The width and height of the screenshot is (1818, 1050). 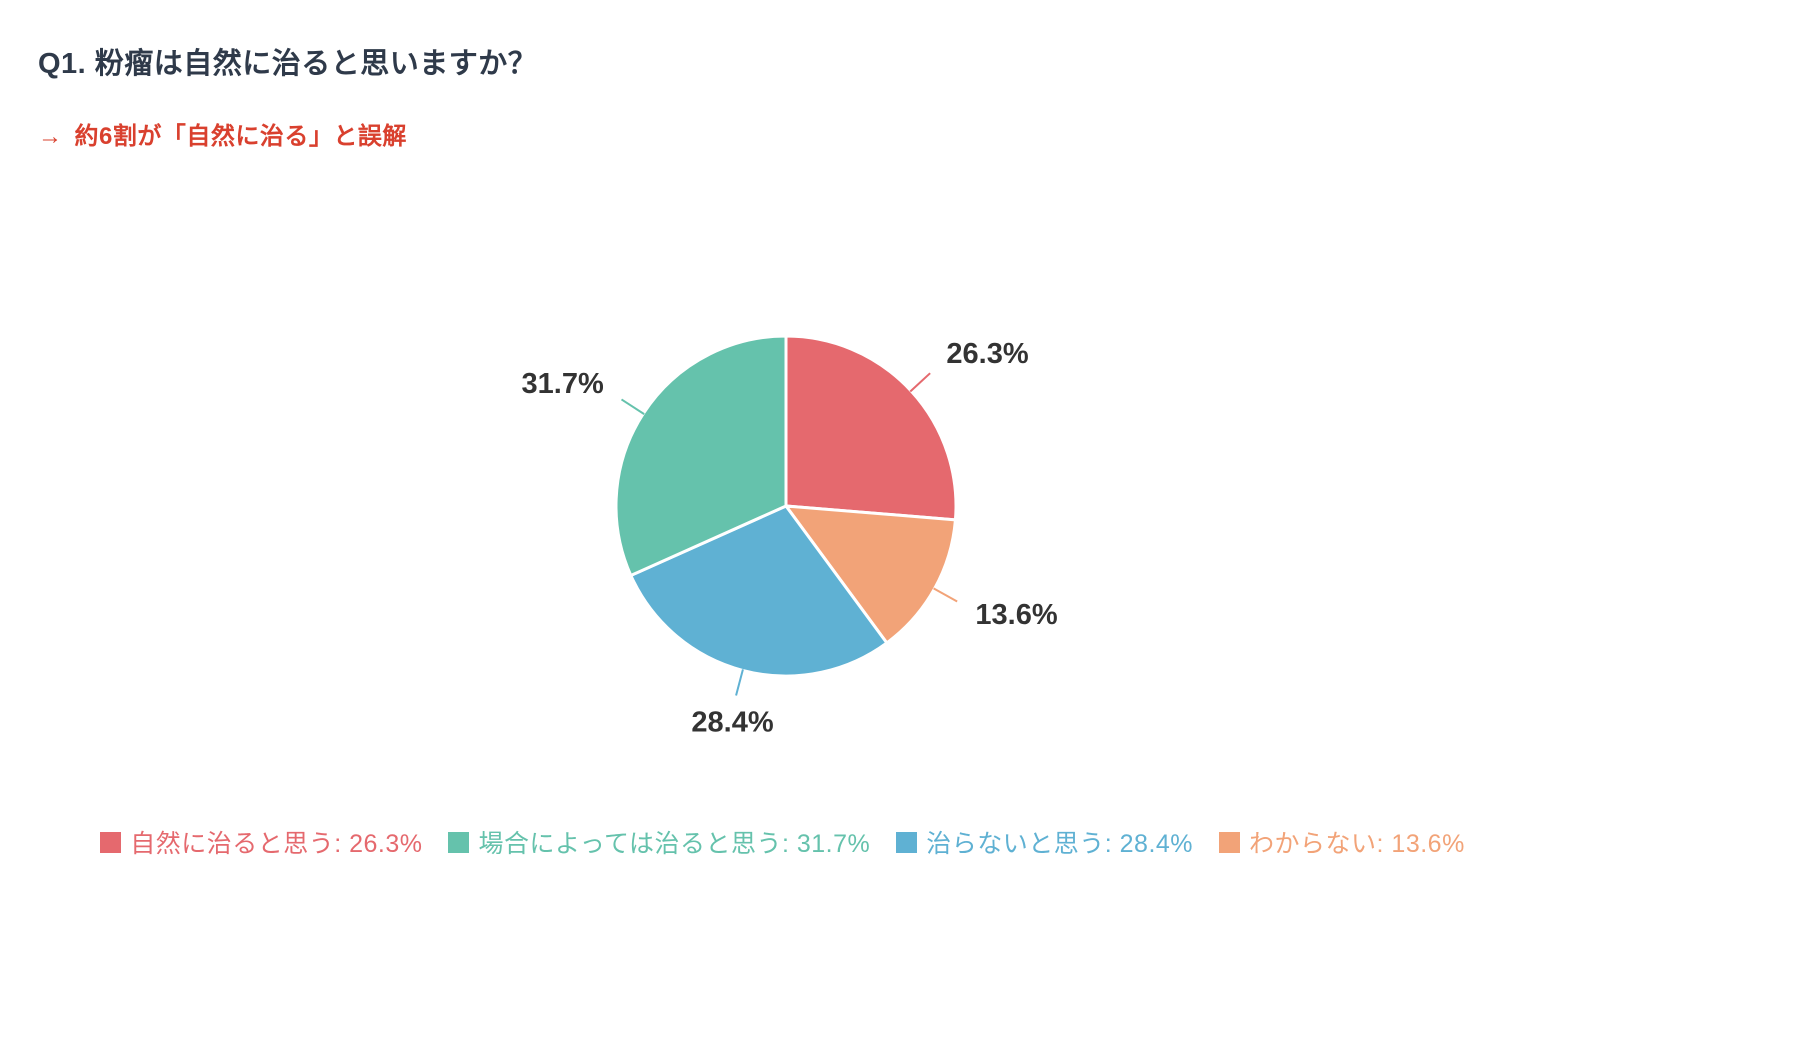 I want to click on pie-value-label: 28.4%, so click(x=732, y=723).